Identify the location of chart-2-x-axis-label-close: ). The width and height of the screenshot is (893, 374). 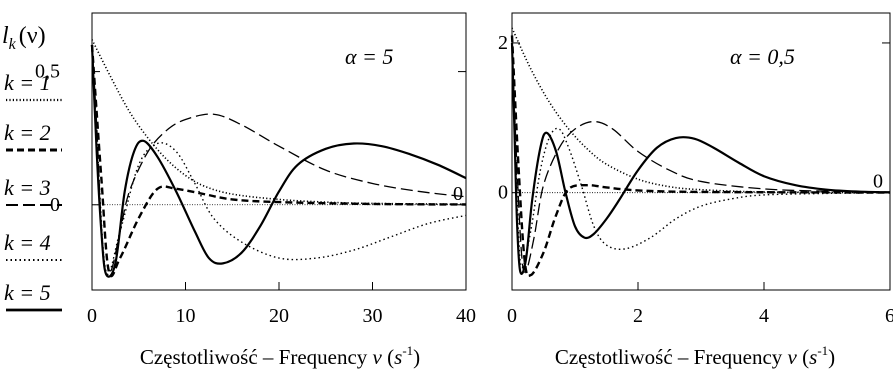
(831, 357).